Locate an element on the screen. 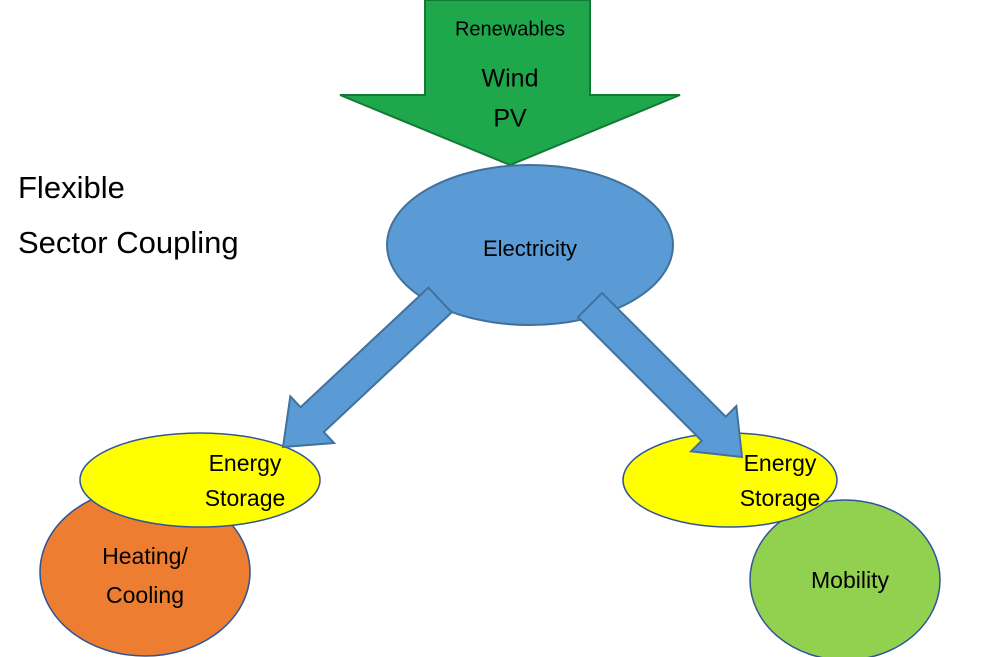 The width and height of the screenshot is (996, 657). source-item: Wind is located at coordinates (510, 79).